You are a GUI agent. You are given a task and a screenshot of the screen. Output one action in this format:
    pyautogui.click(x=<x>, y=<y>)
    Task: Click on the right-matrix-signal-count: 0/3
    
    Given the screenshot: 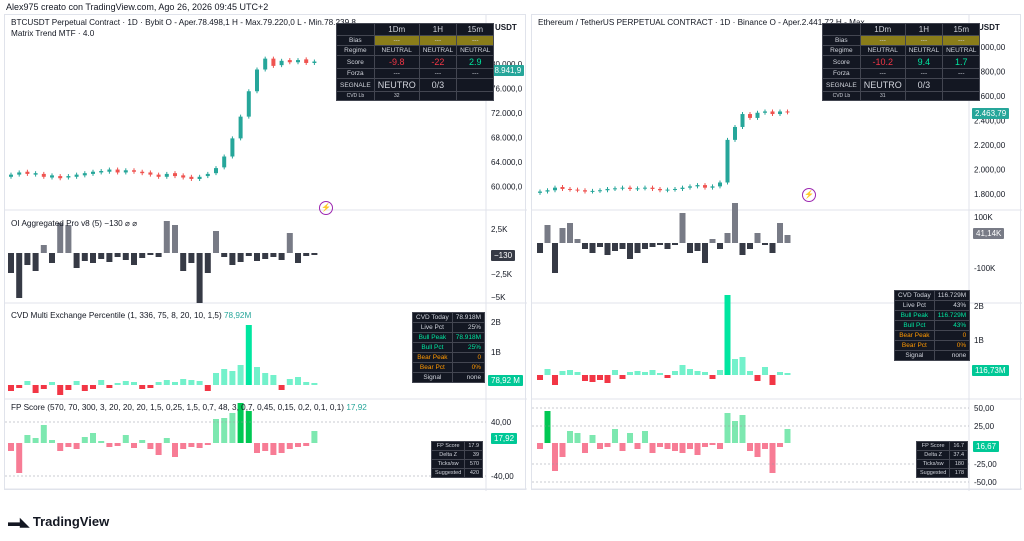 What is the action you would take?
    pyautogui.click(x=924, y=85)
    